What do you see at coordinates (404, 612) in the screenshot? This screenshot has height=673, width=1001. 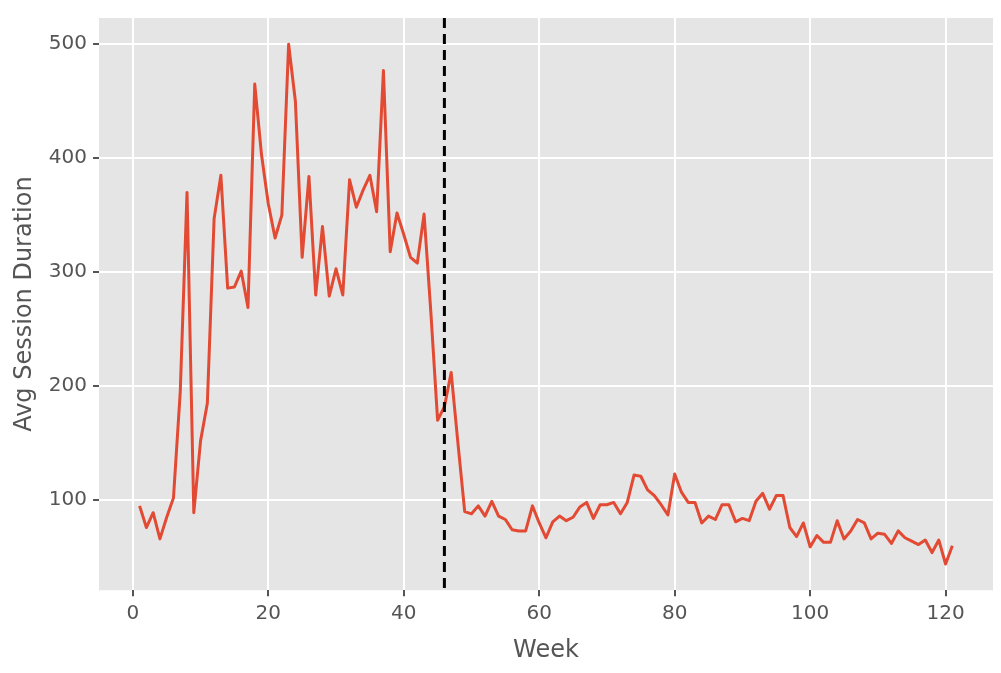 I see `x-tick-label: 40` at bounding box center [404, 612].